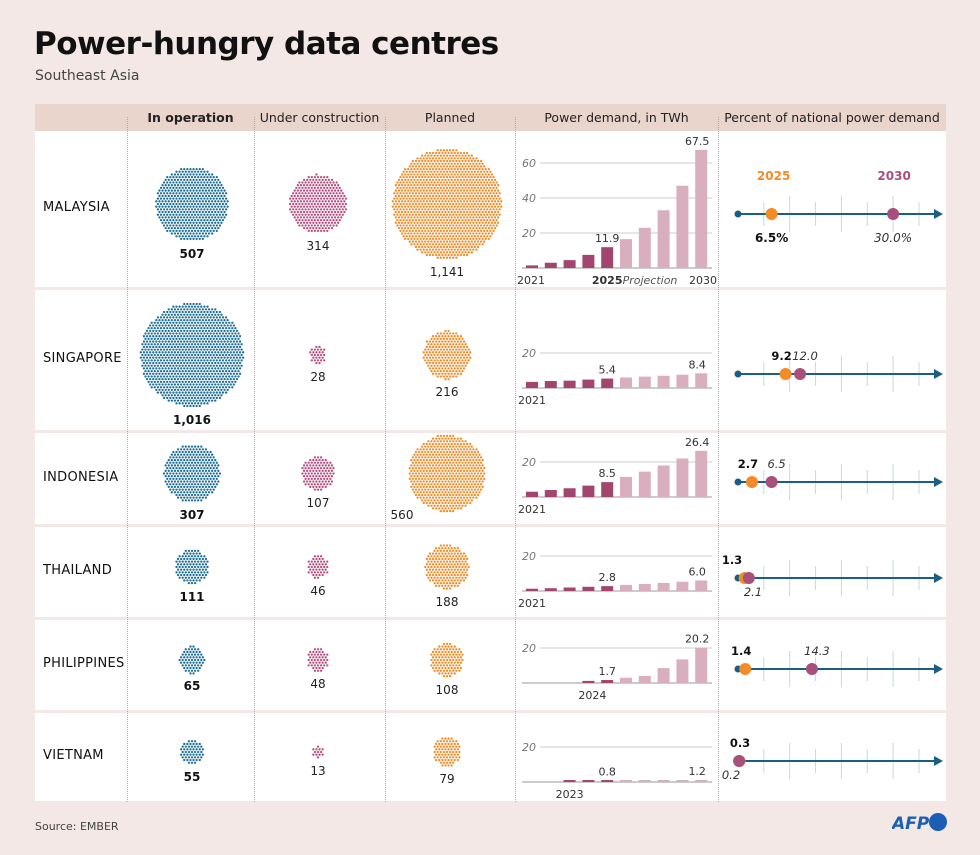 This screenshot has height=855, width=980. What do you see at coordinates (697, 442) in the screenshot?
I see `value-label-2030: 26.4` at bounding box center [697, 442].